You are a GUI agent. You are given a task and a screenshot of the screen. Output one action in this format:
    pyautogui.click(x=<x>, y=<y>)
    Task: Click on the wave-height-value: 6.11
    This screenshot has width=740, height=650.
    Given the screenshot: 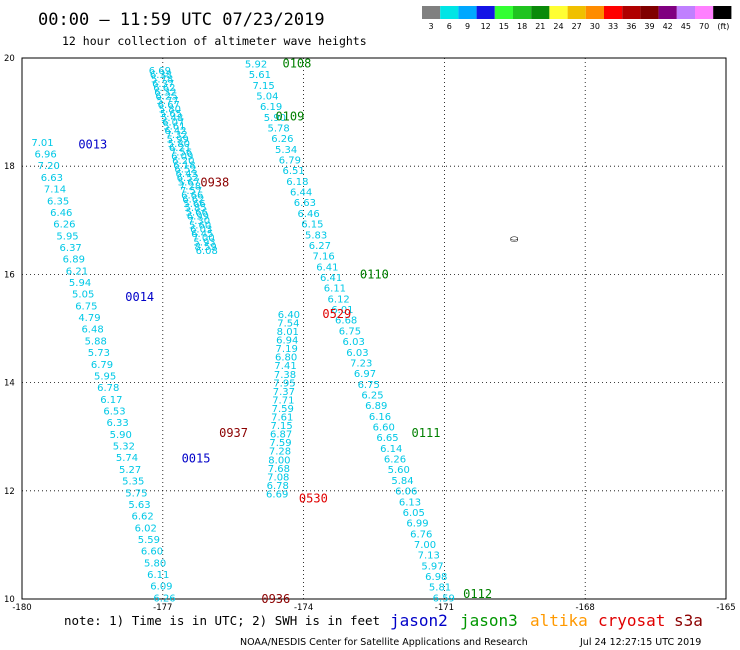 What is the action you would take?
    pyautogui.click(x=335, y=289)
    